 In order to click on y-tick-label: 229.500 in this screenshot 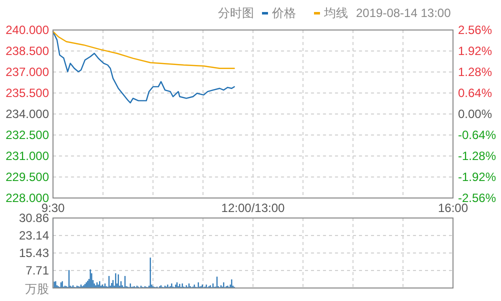, I will do `click(28, 177)`.